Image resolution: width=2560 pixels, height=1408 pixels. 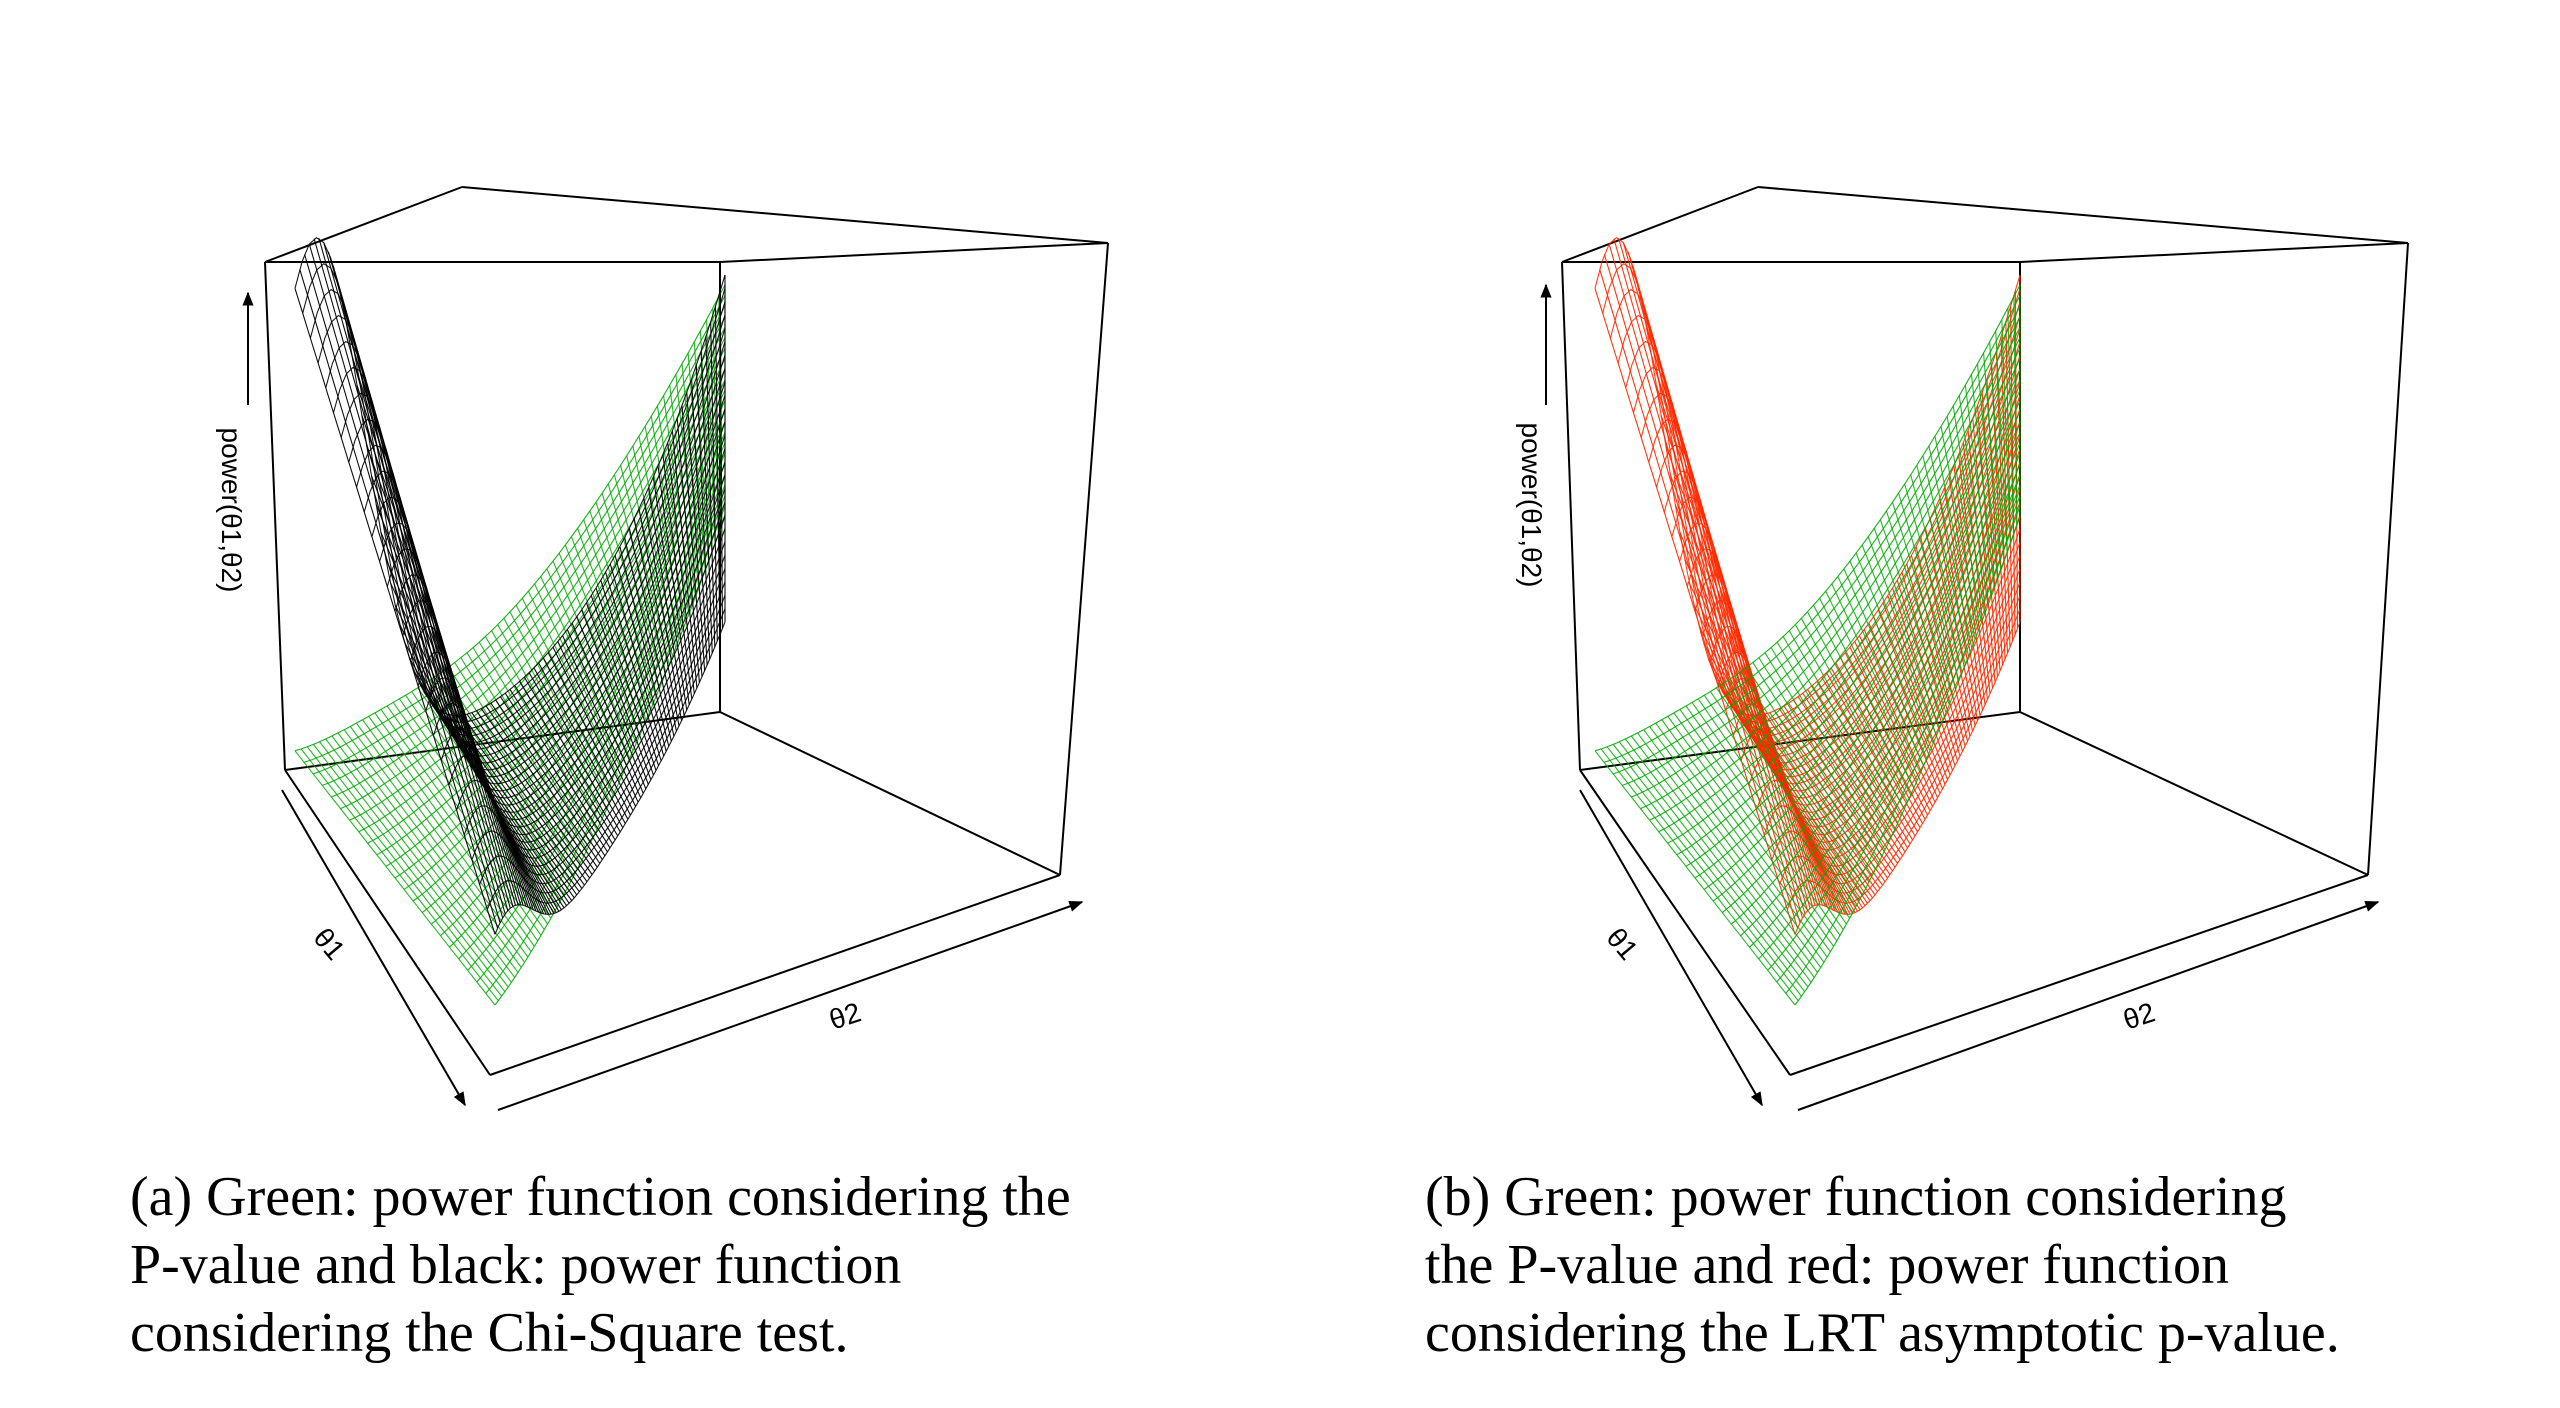 I want to click on y-axis-label-a: θ2, so click(x=844, y=1015).